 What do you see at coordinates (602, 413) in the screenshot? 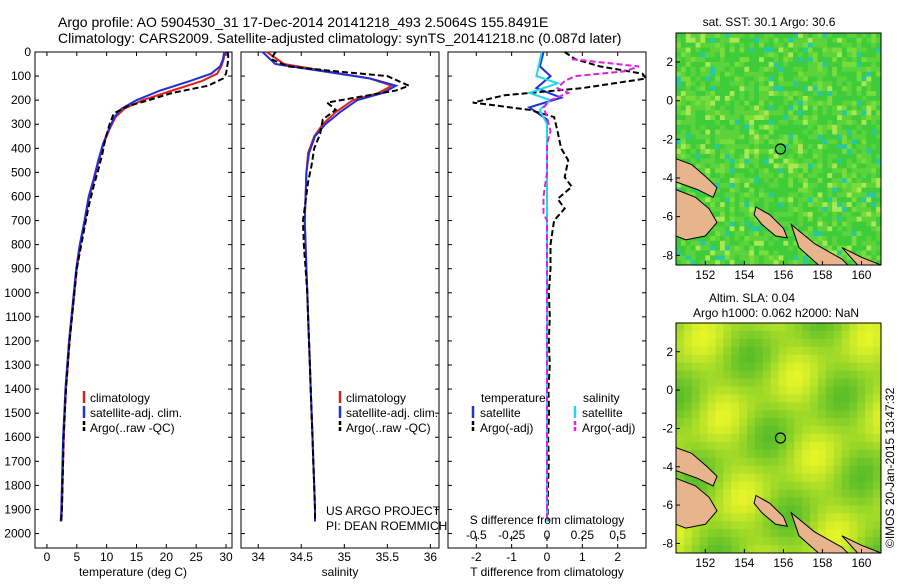
I see `legend-label-s-satellite: satellite` at bounding box center [602, 413].